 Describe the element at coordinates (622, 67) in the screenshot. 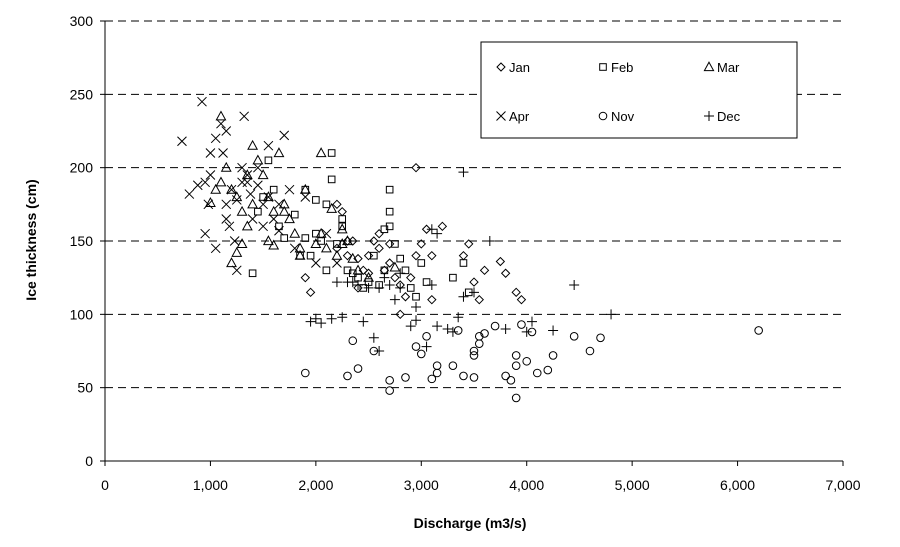

I see `legend-label-feb: Feb` at that location.